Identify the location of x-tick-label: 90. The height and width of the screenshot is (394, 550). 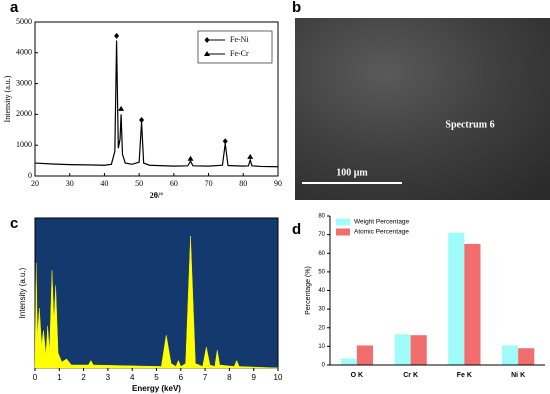
(278, 183).